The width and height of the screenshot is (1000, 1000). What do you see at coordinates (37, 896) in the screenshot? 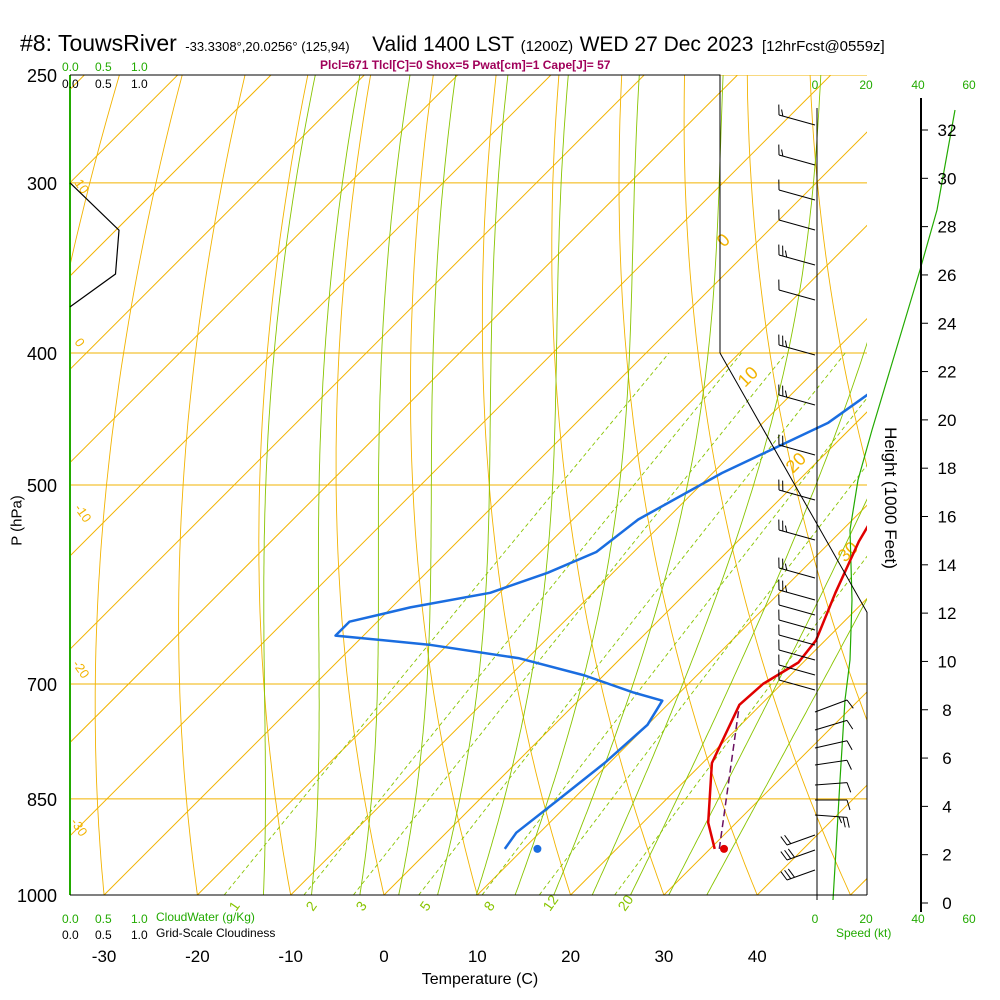
I see `pressure-tick-label: 1000` at bounding box center [37, 896].